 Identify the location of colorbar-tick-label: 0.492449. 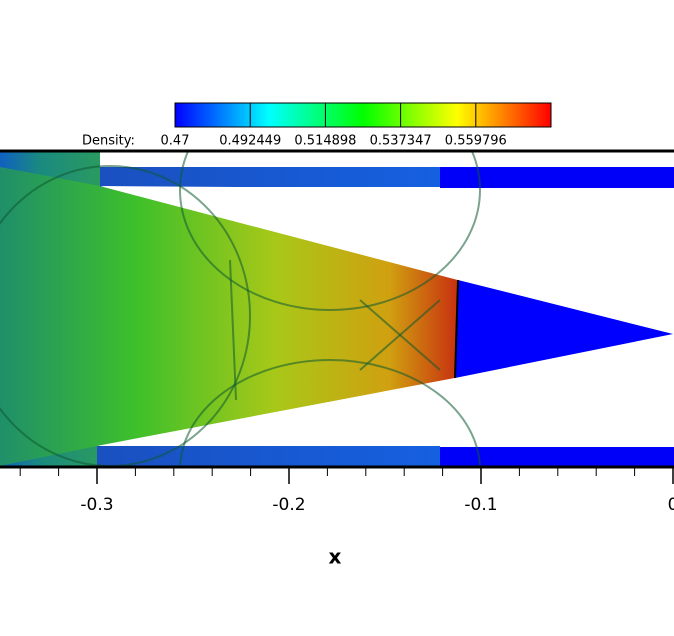
(250, 141).